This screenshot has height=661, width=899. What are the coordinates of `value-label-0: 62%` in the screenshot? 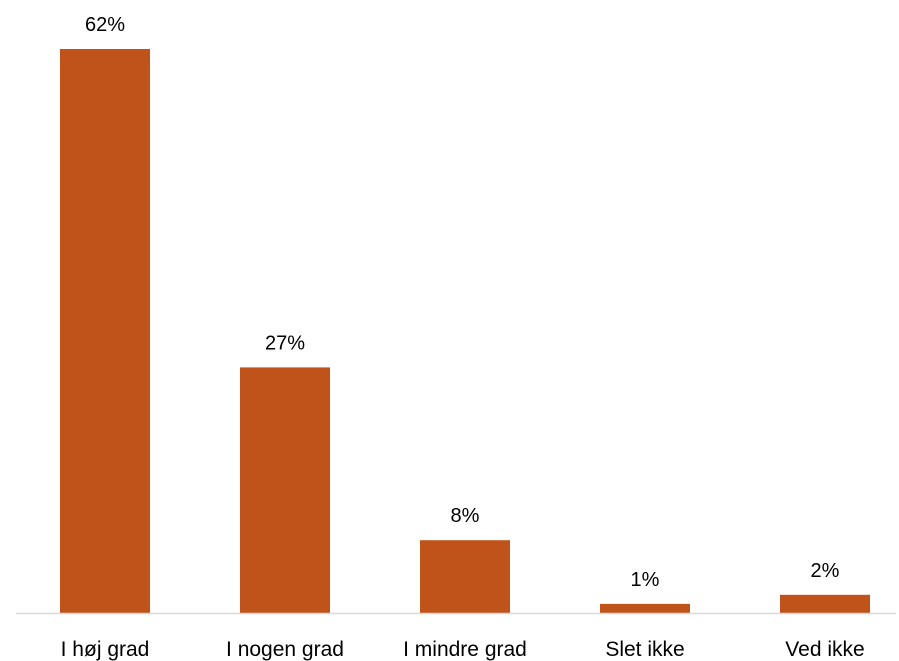 It's located at (105, 25).